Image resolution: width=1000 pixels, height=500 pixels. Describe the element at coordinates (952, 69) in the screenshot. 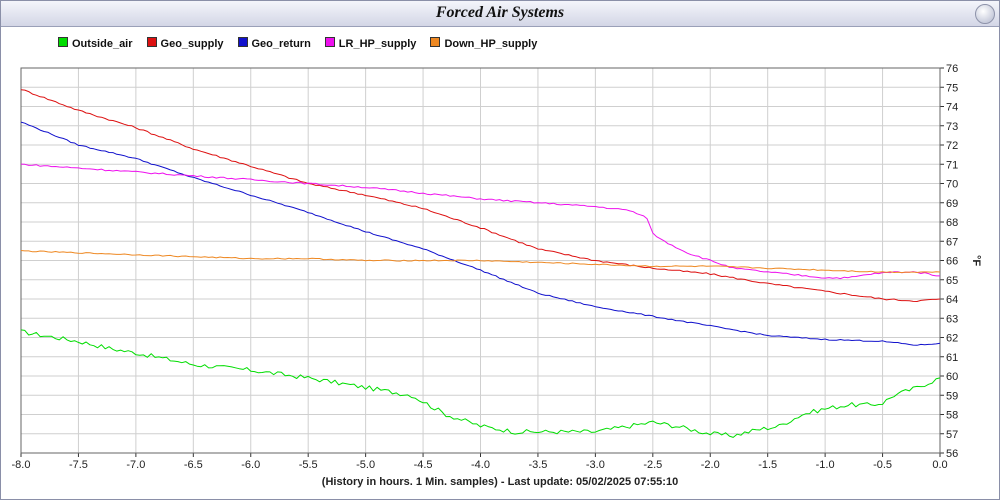

I see `y-tick-label: 76` at that location.